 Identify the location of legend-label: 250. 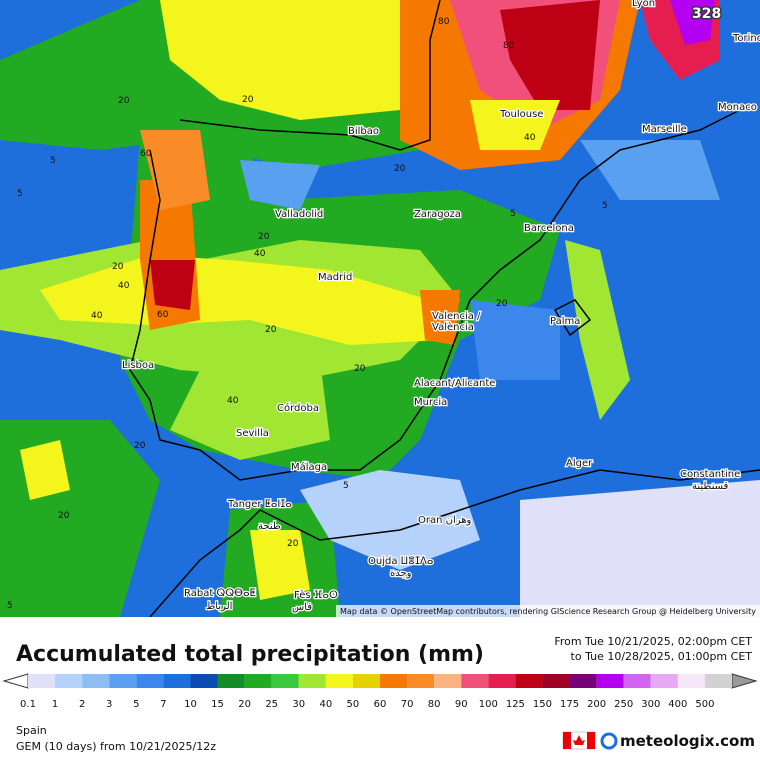
(623, 704).